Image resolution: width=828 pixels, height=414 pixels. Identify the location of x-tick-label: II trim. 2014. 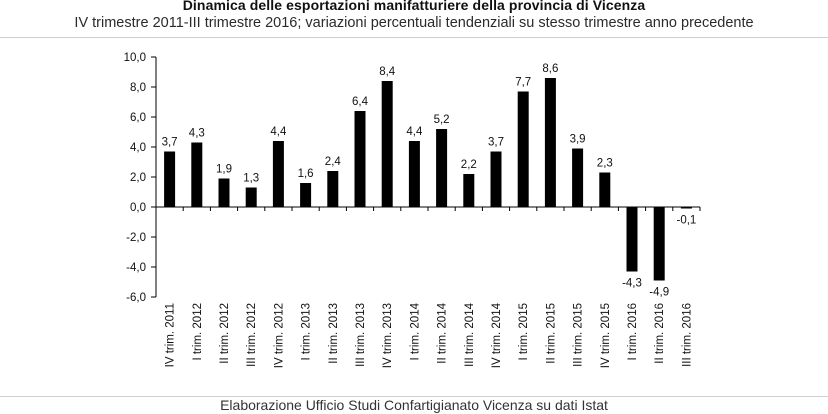
(443, 332).